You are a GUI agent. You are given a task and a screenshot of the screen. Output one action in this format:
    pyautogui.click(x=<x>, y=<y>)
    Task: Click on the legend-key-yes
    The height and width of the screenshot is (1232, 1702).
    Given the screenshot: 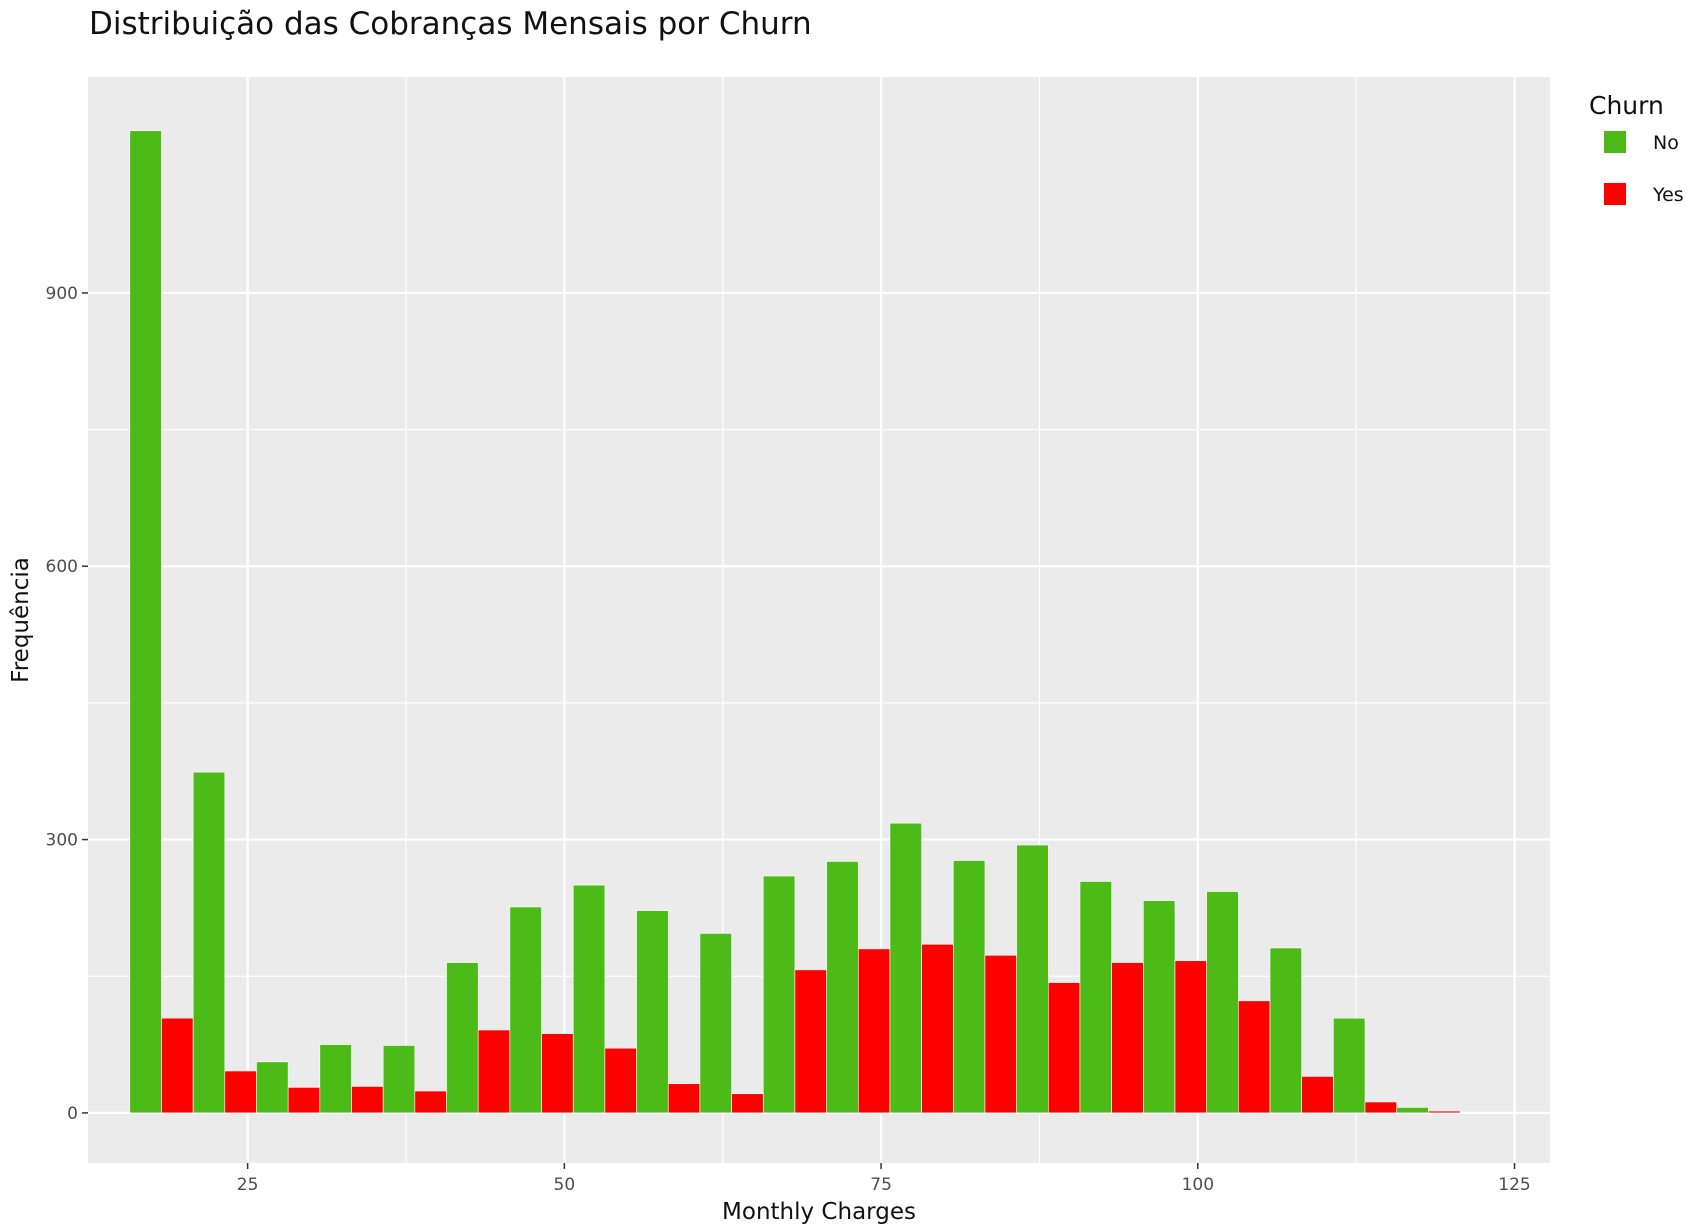 What is the action you would take?
    pyautogui.click(x=1615, y=194)
    